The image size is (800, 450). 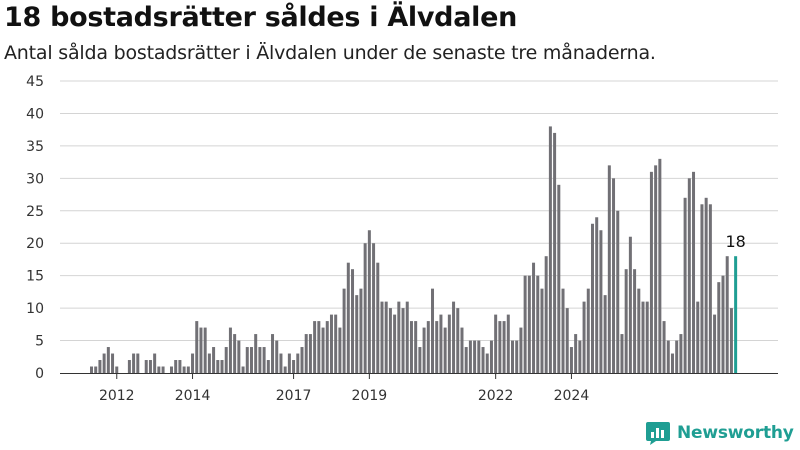 What do you see at coordinates (735, 241) in the screenshot?
I see `highlight-value-label: 18` at bounding box center [735, 241].